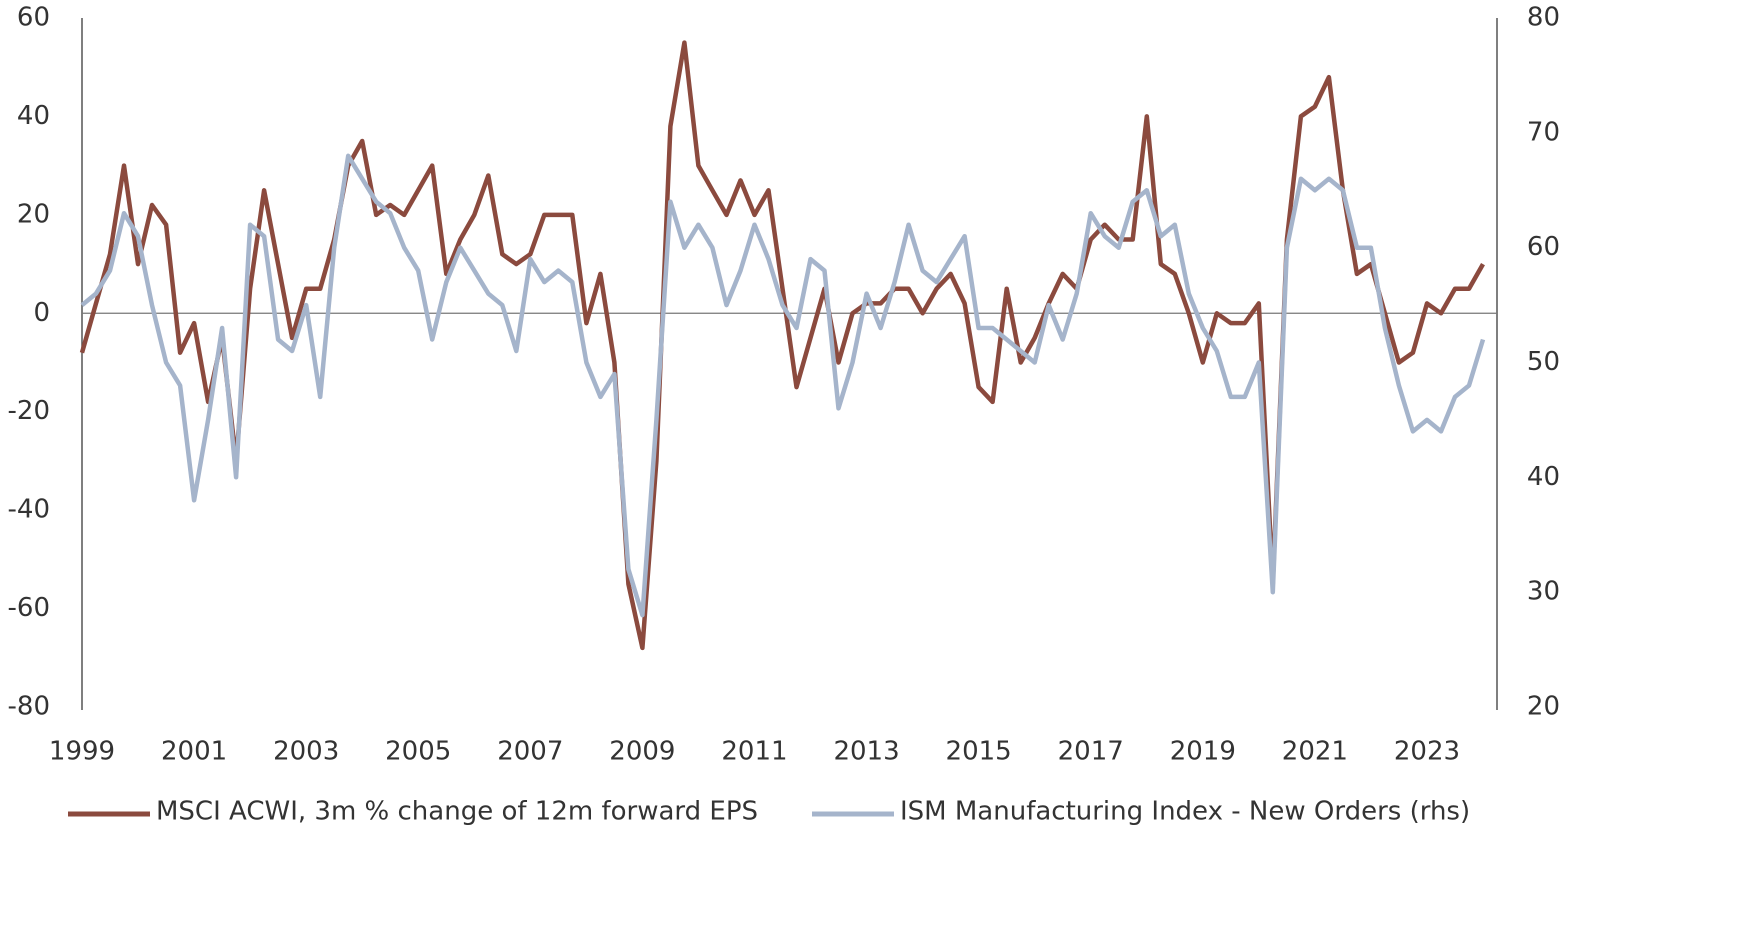 Image resolution: width=1754 pixels, height=946 pixels. What do you see at coordinates (29, 707) in the screenshot?
I see `y-tick-label: -80` at bounding box center [29, 707].